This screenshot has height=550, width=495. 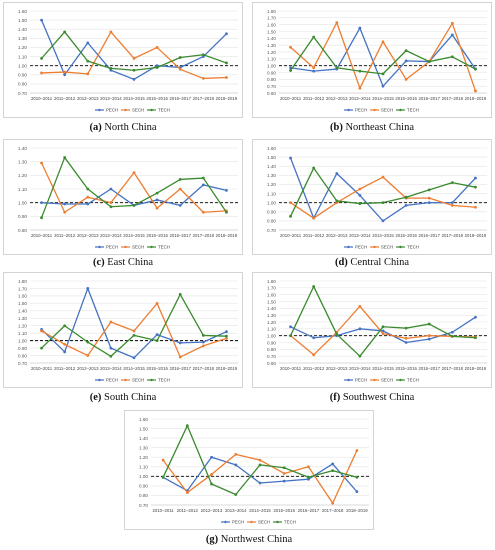 I want to click on x-tick-label: 2018–2019, so click(x=476, y=98).